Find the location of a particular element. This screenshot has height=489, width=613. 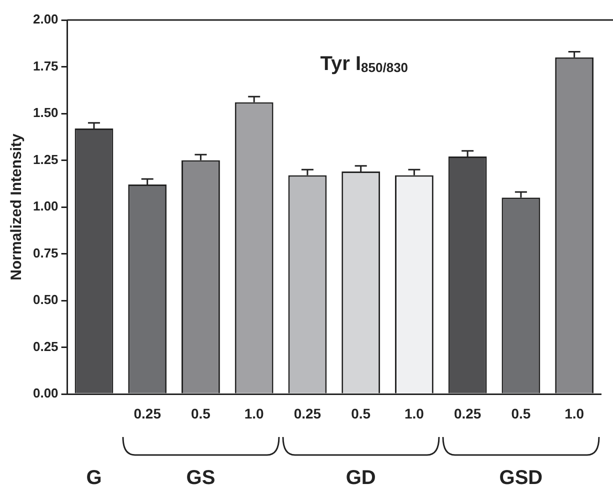

y-tick-label: 1.75 is located at coordinates (45, 66).